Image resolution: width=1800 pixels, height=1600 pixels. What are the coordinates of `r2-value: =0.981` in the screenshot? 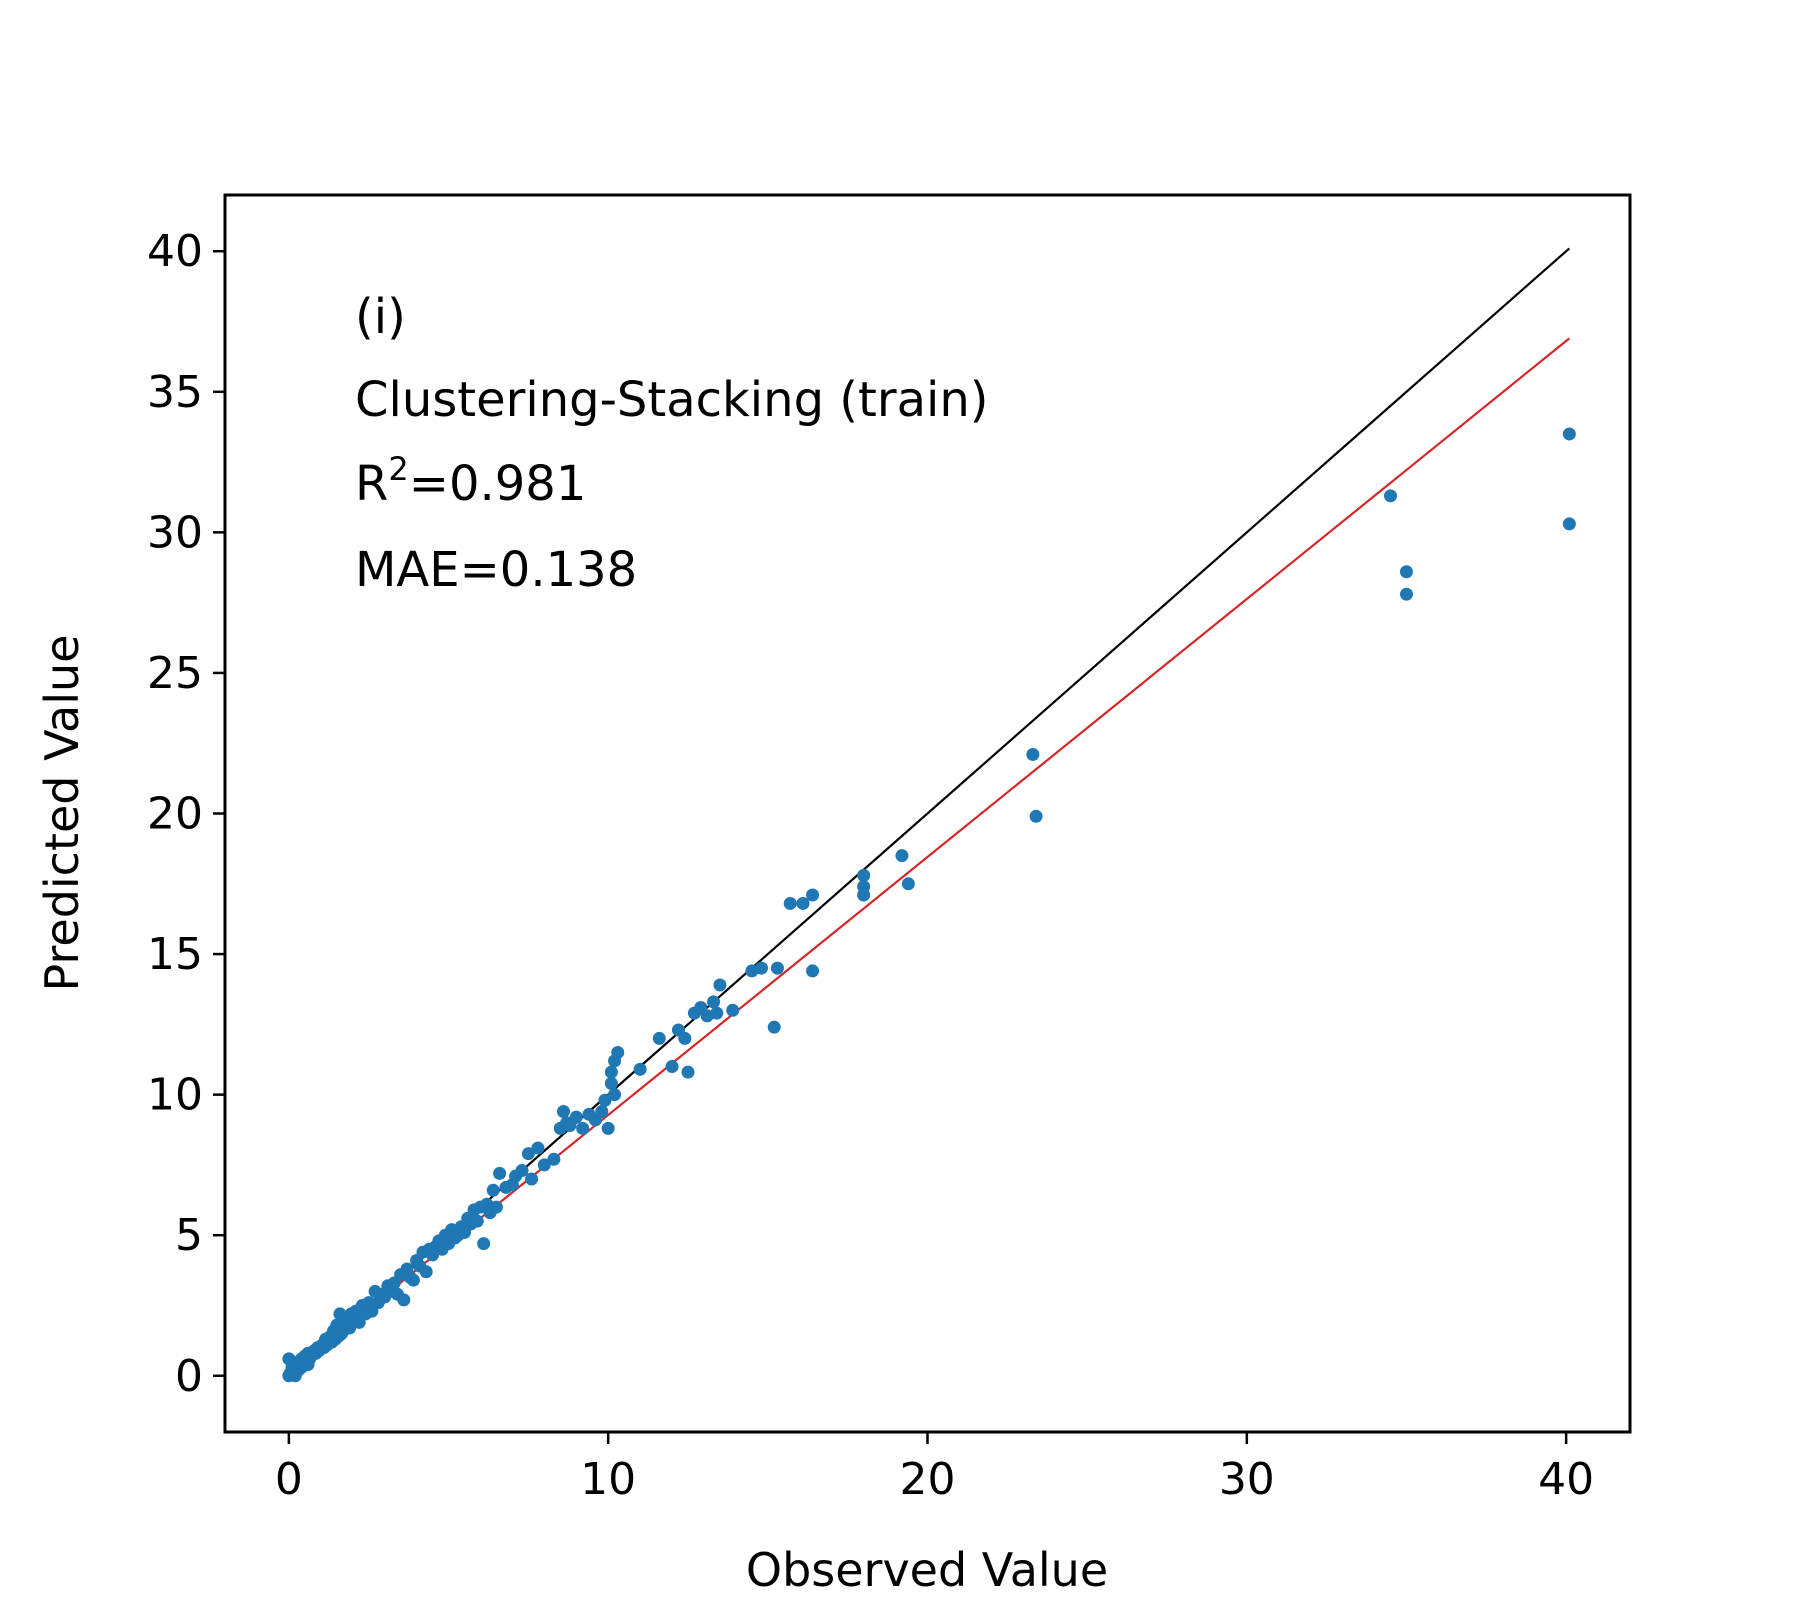 It's located at (498, 484).